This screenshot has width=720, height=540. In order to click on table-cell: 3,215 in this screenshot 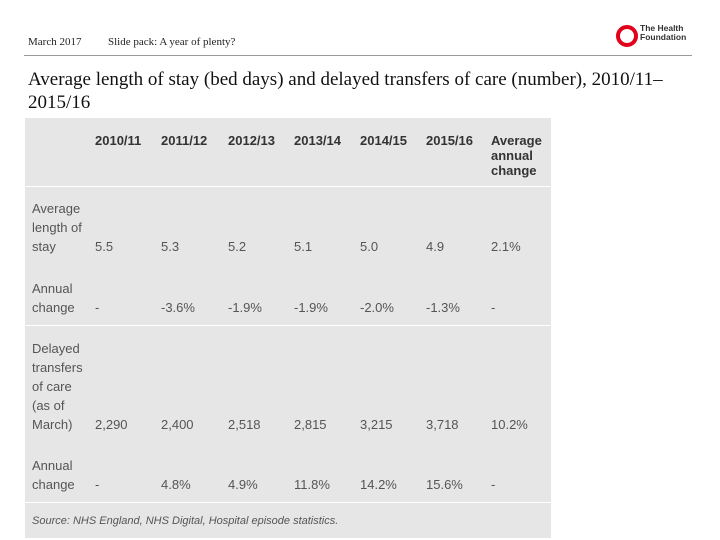, I will do `click(376, 424)`.